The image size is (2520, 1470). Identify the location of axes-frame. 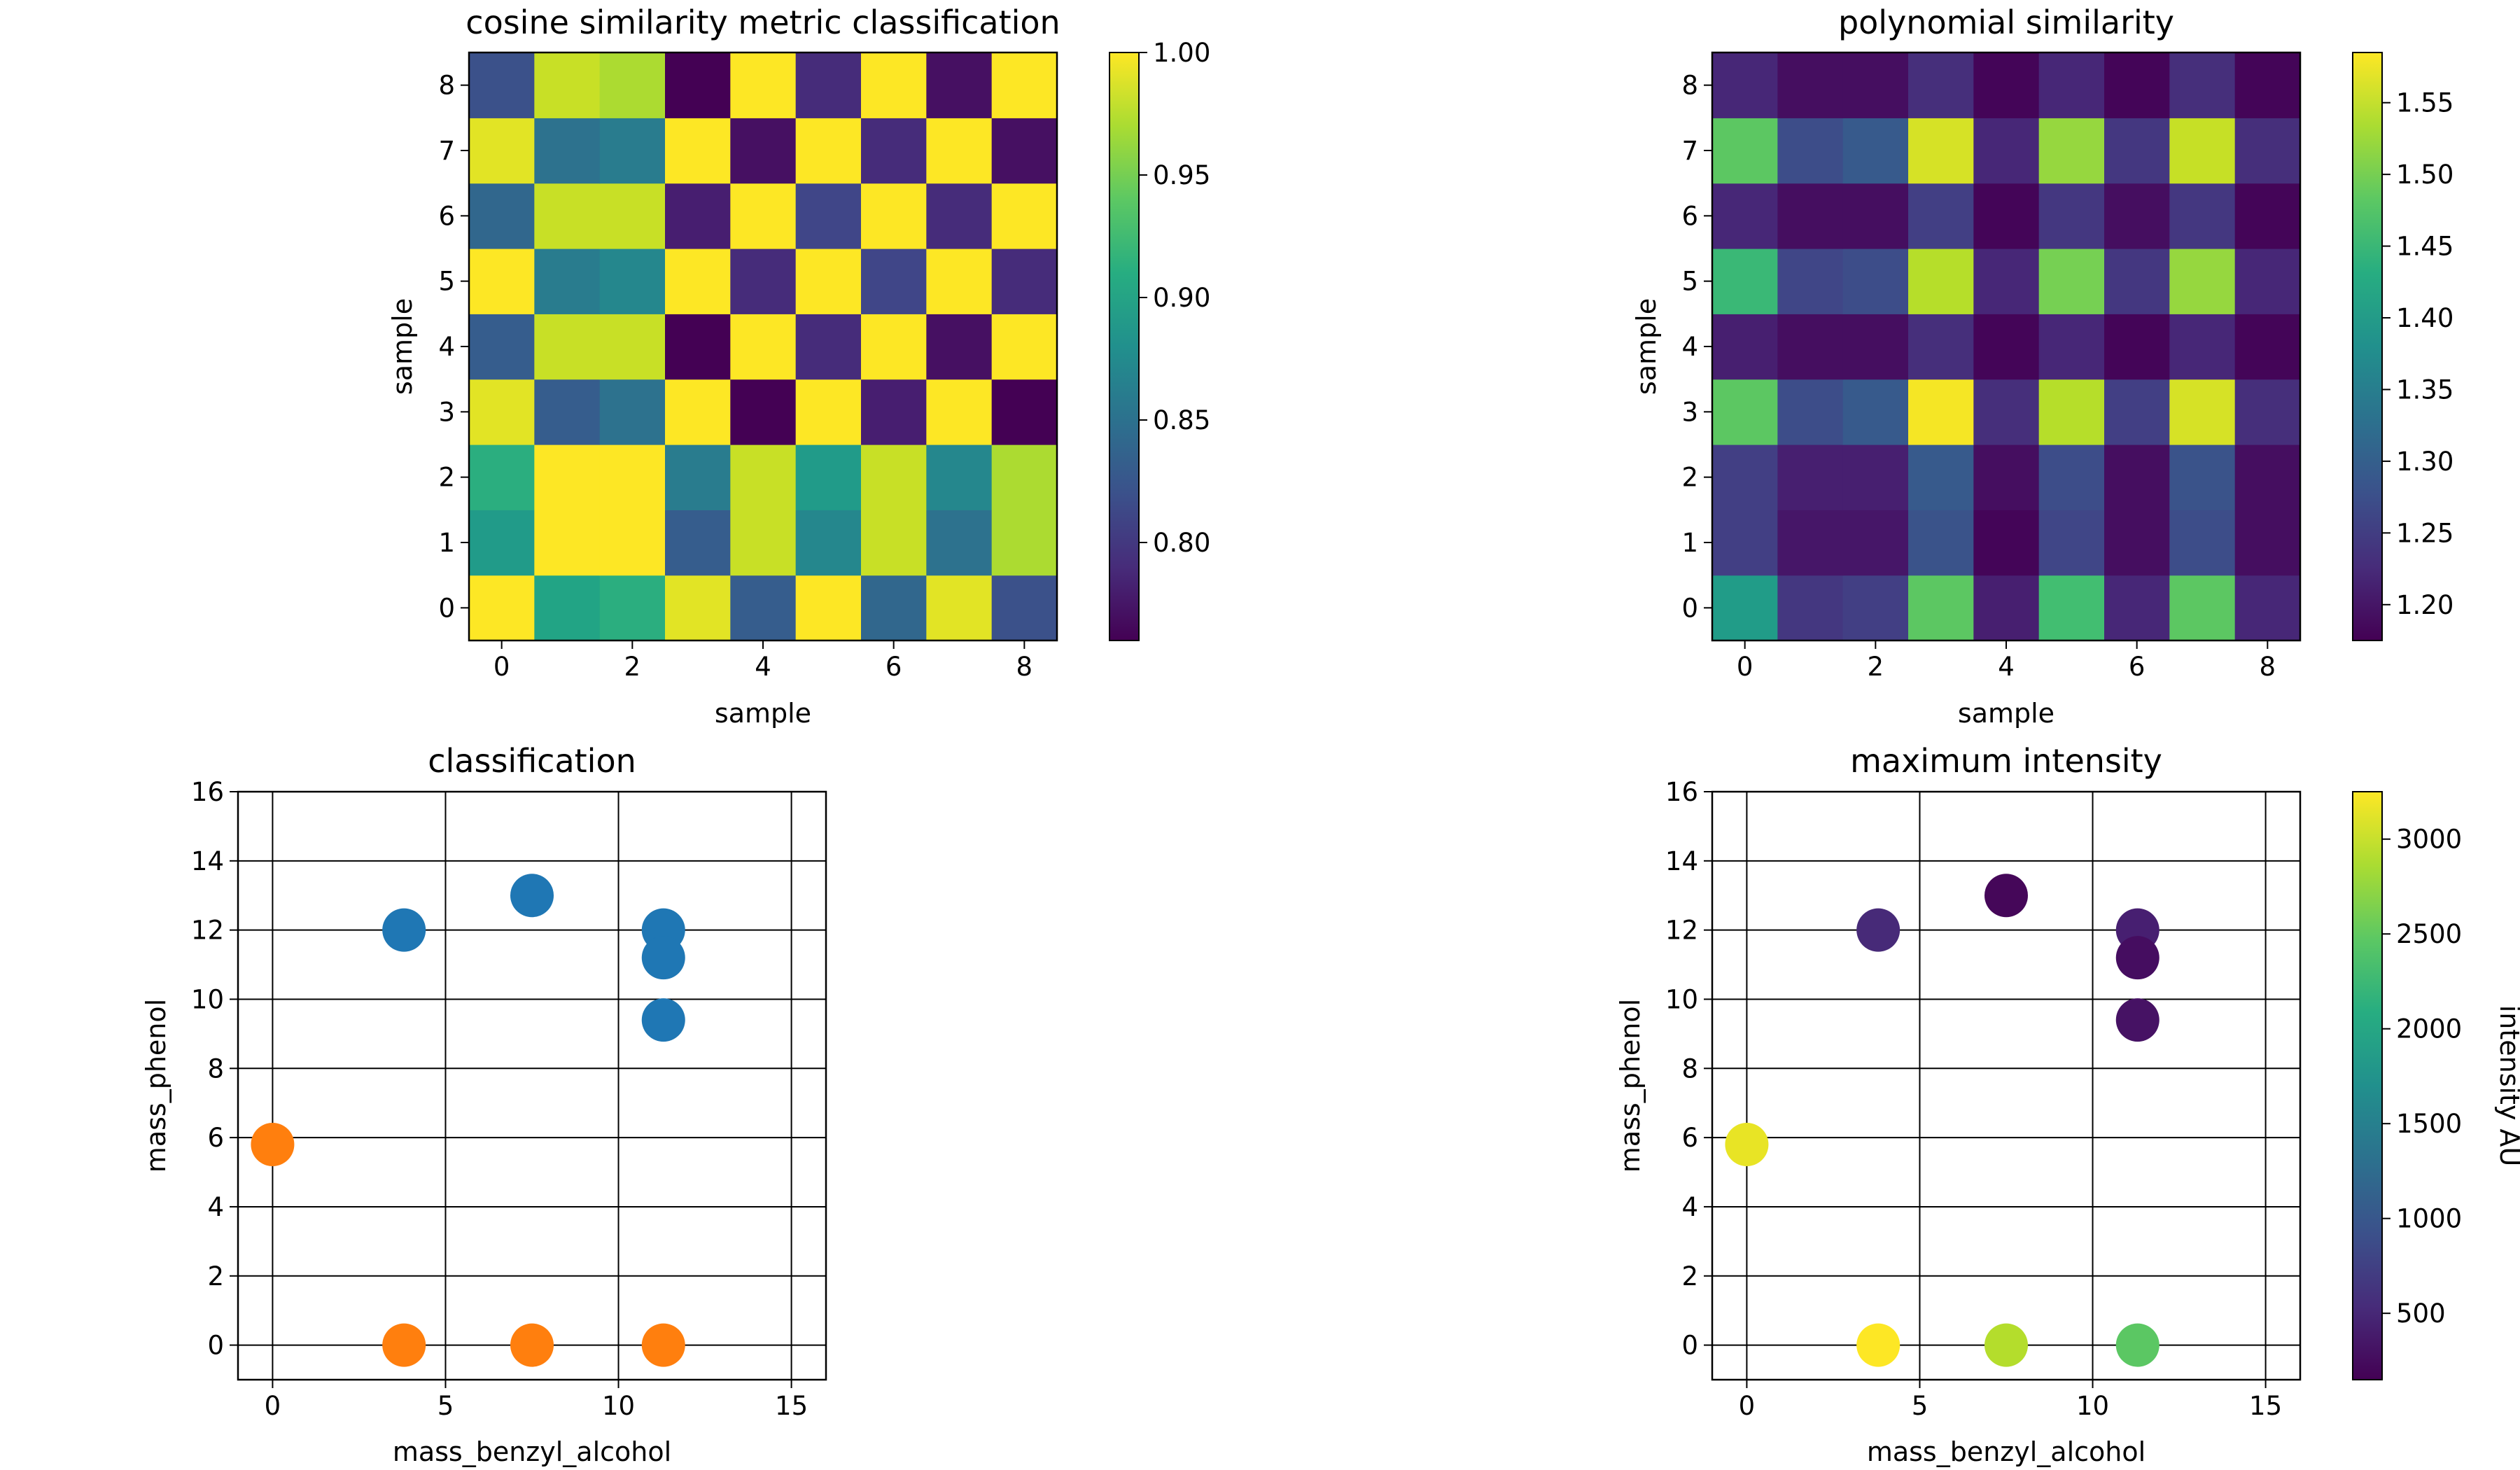
(532, 1085).